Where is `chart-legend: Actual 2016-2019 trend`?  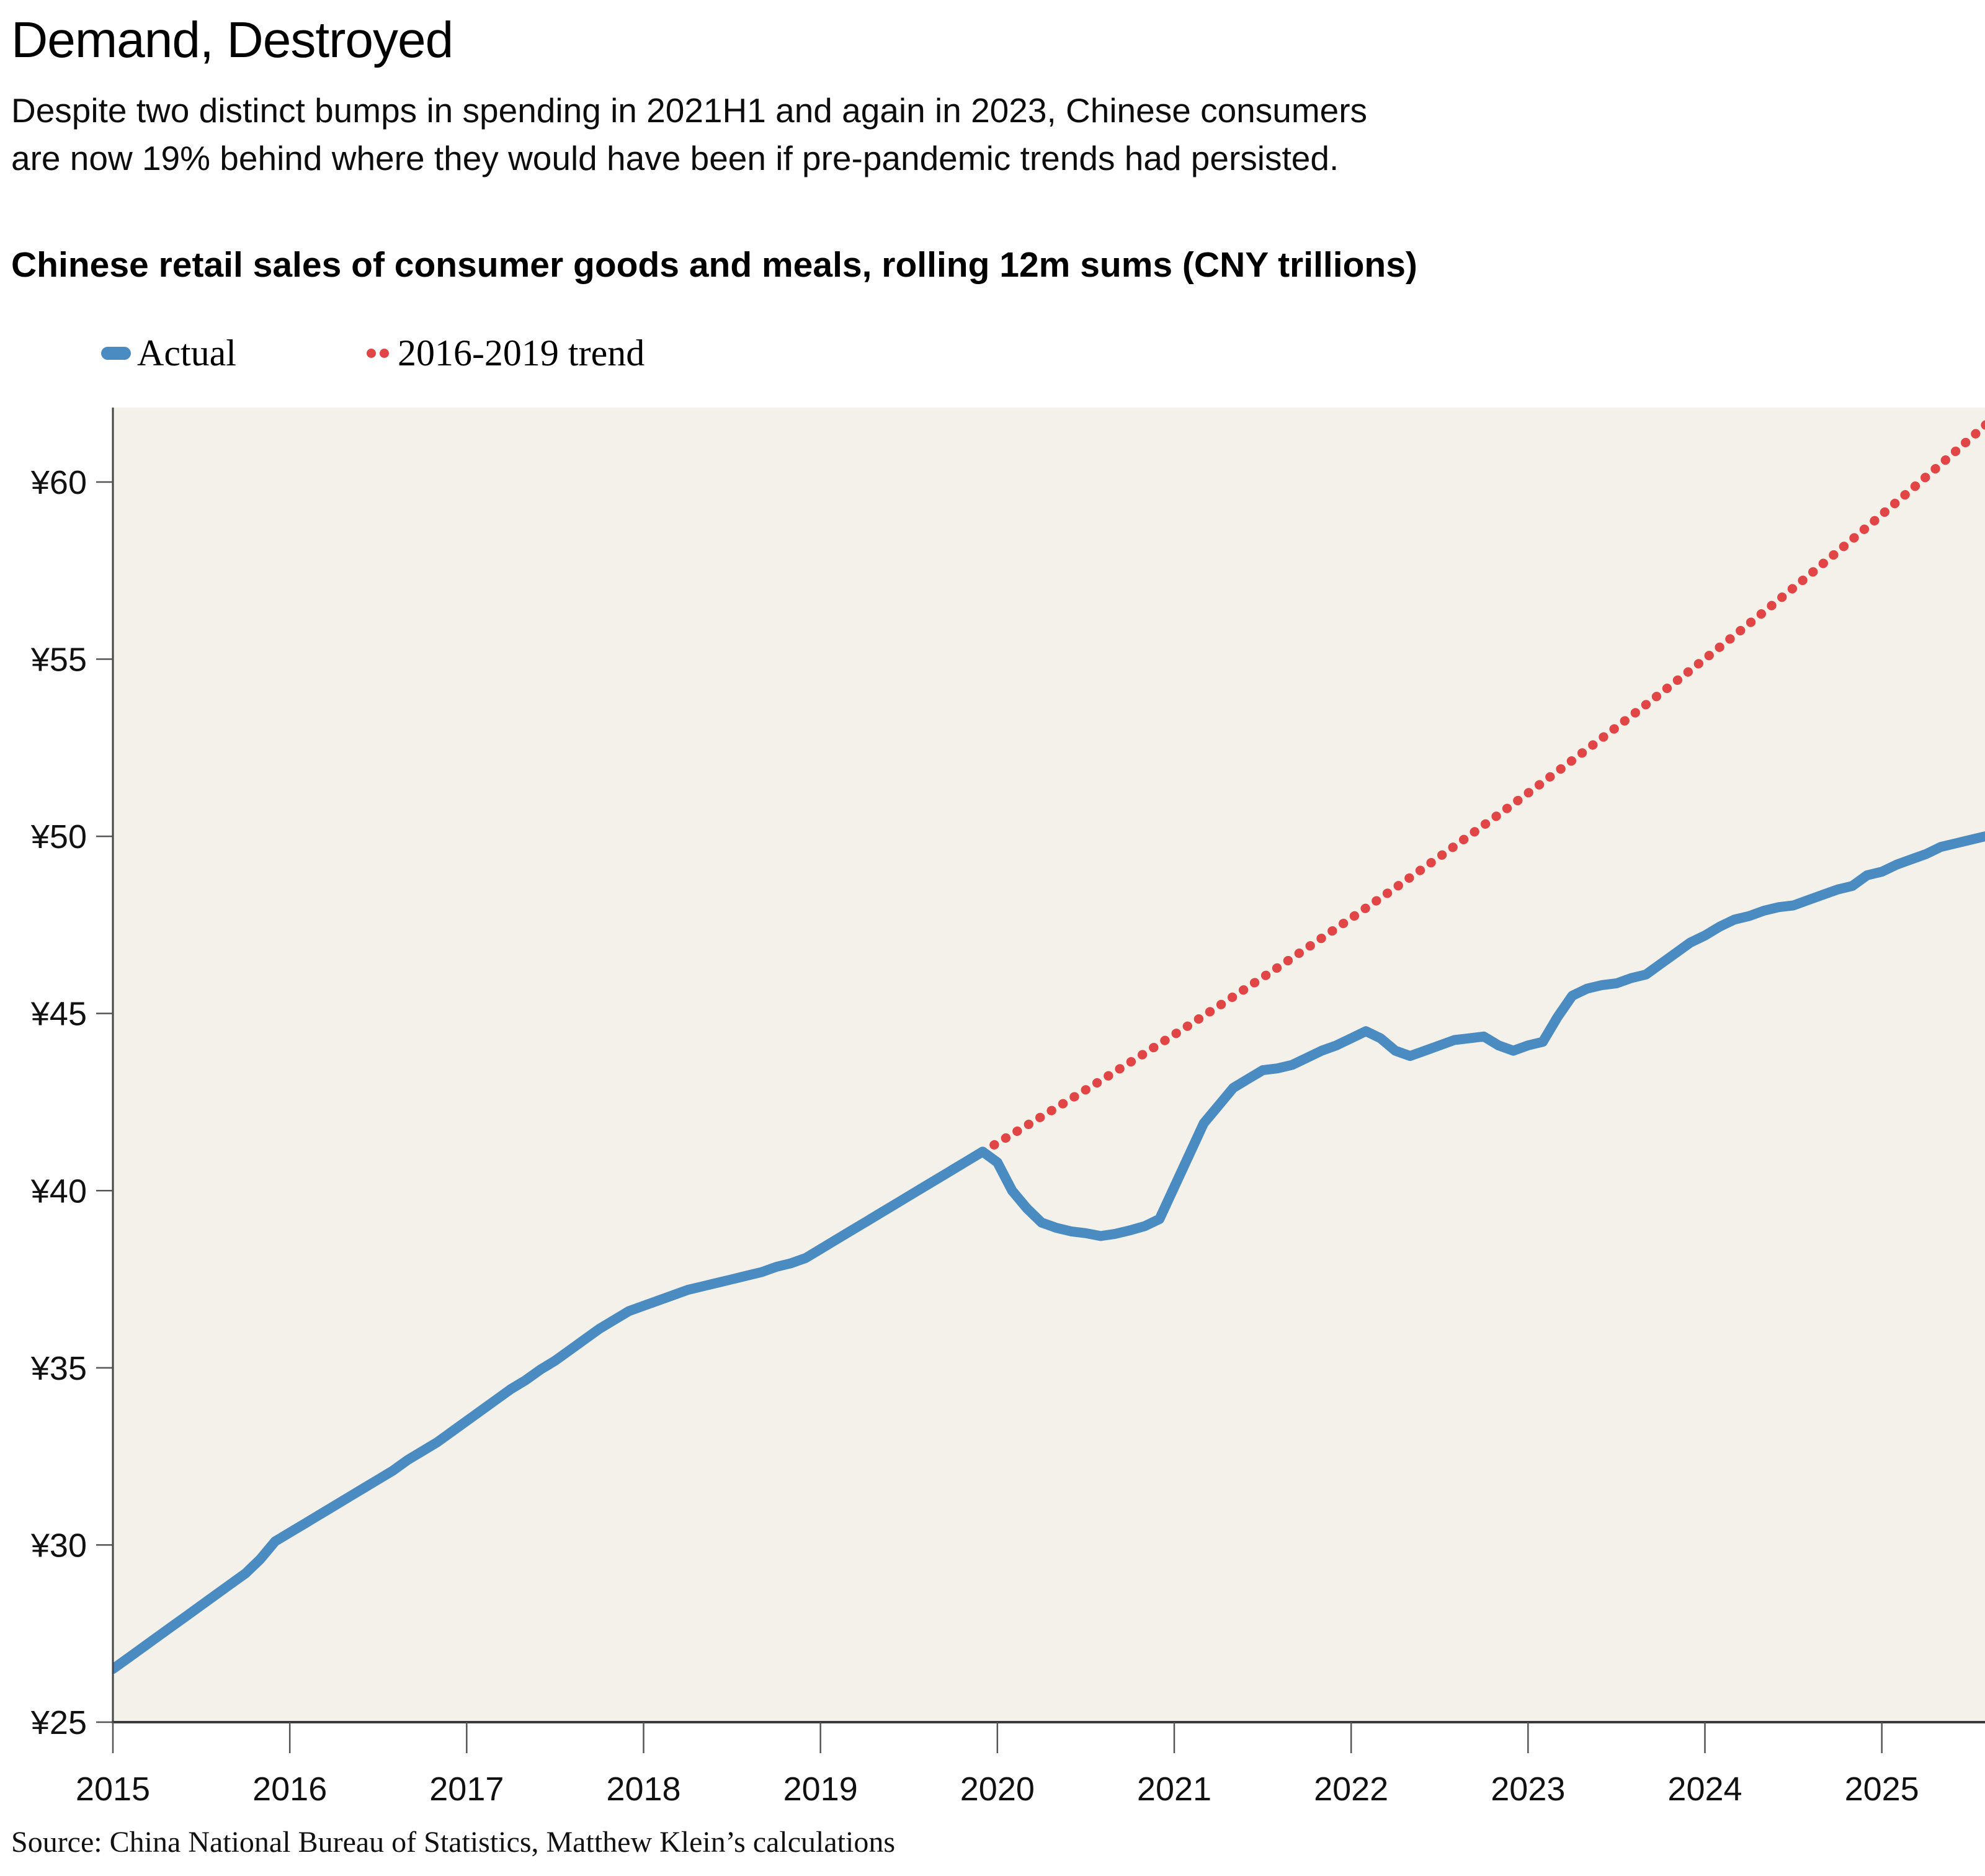 chart-legend: Actual 2016-2019 trend is located at coordinates (373, 353).